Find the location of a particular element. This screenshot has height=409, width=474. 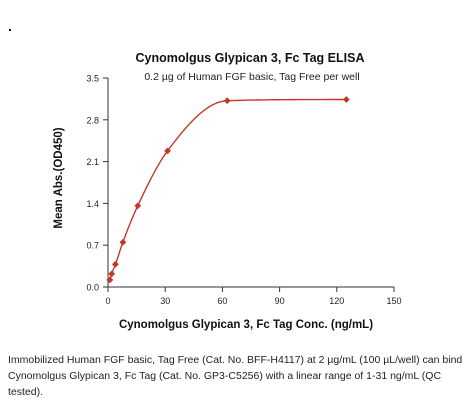

y-tick-label: 2.1 is located at coordinates (92, 162).